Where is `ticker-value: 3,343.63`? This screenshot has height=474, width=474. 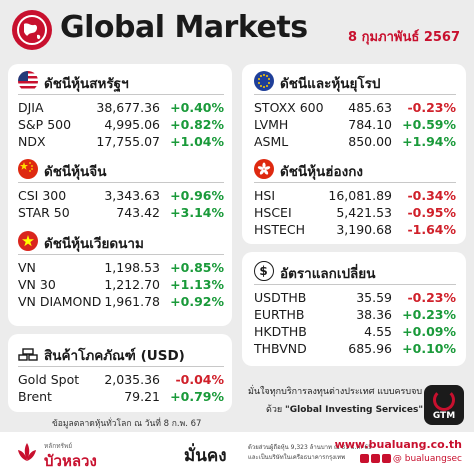
ticker-value: 3,343.63 is located at coordinates (132, 195).